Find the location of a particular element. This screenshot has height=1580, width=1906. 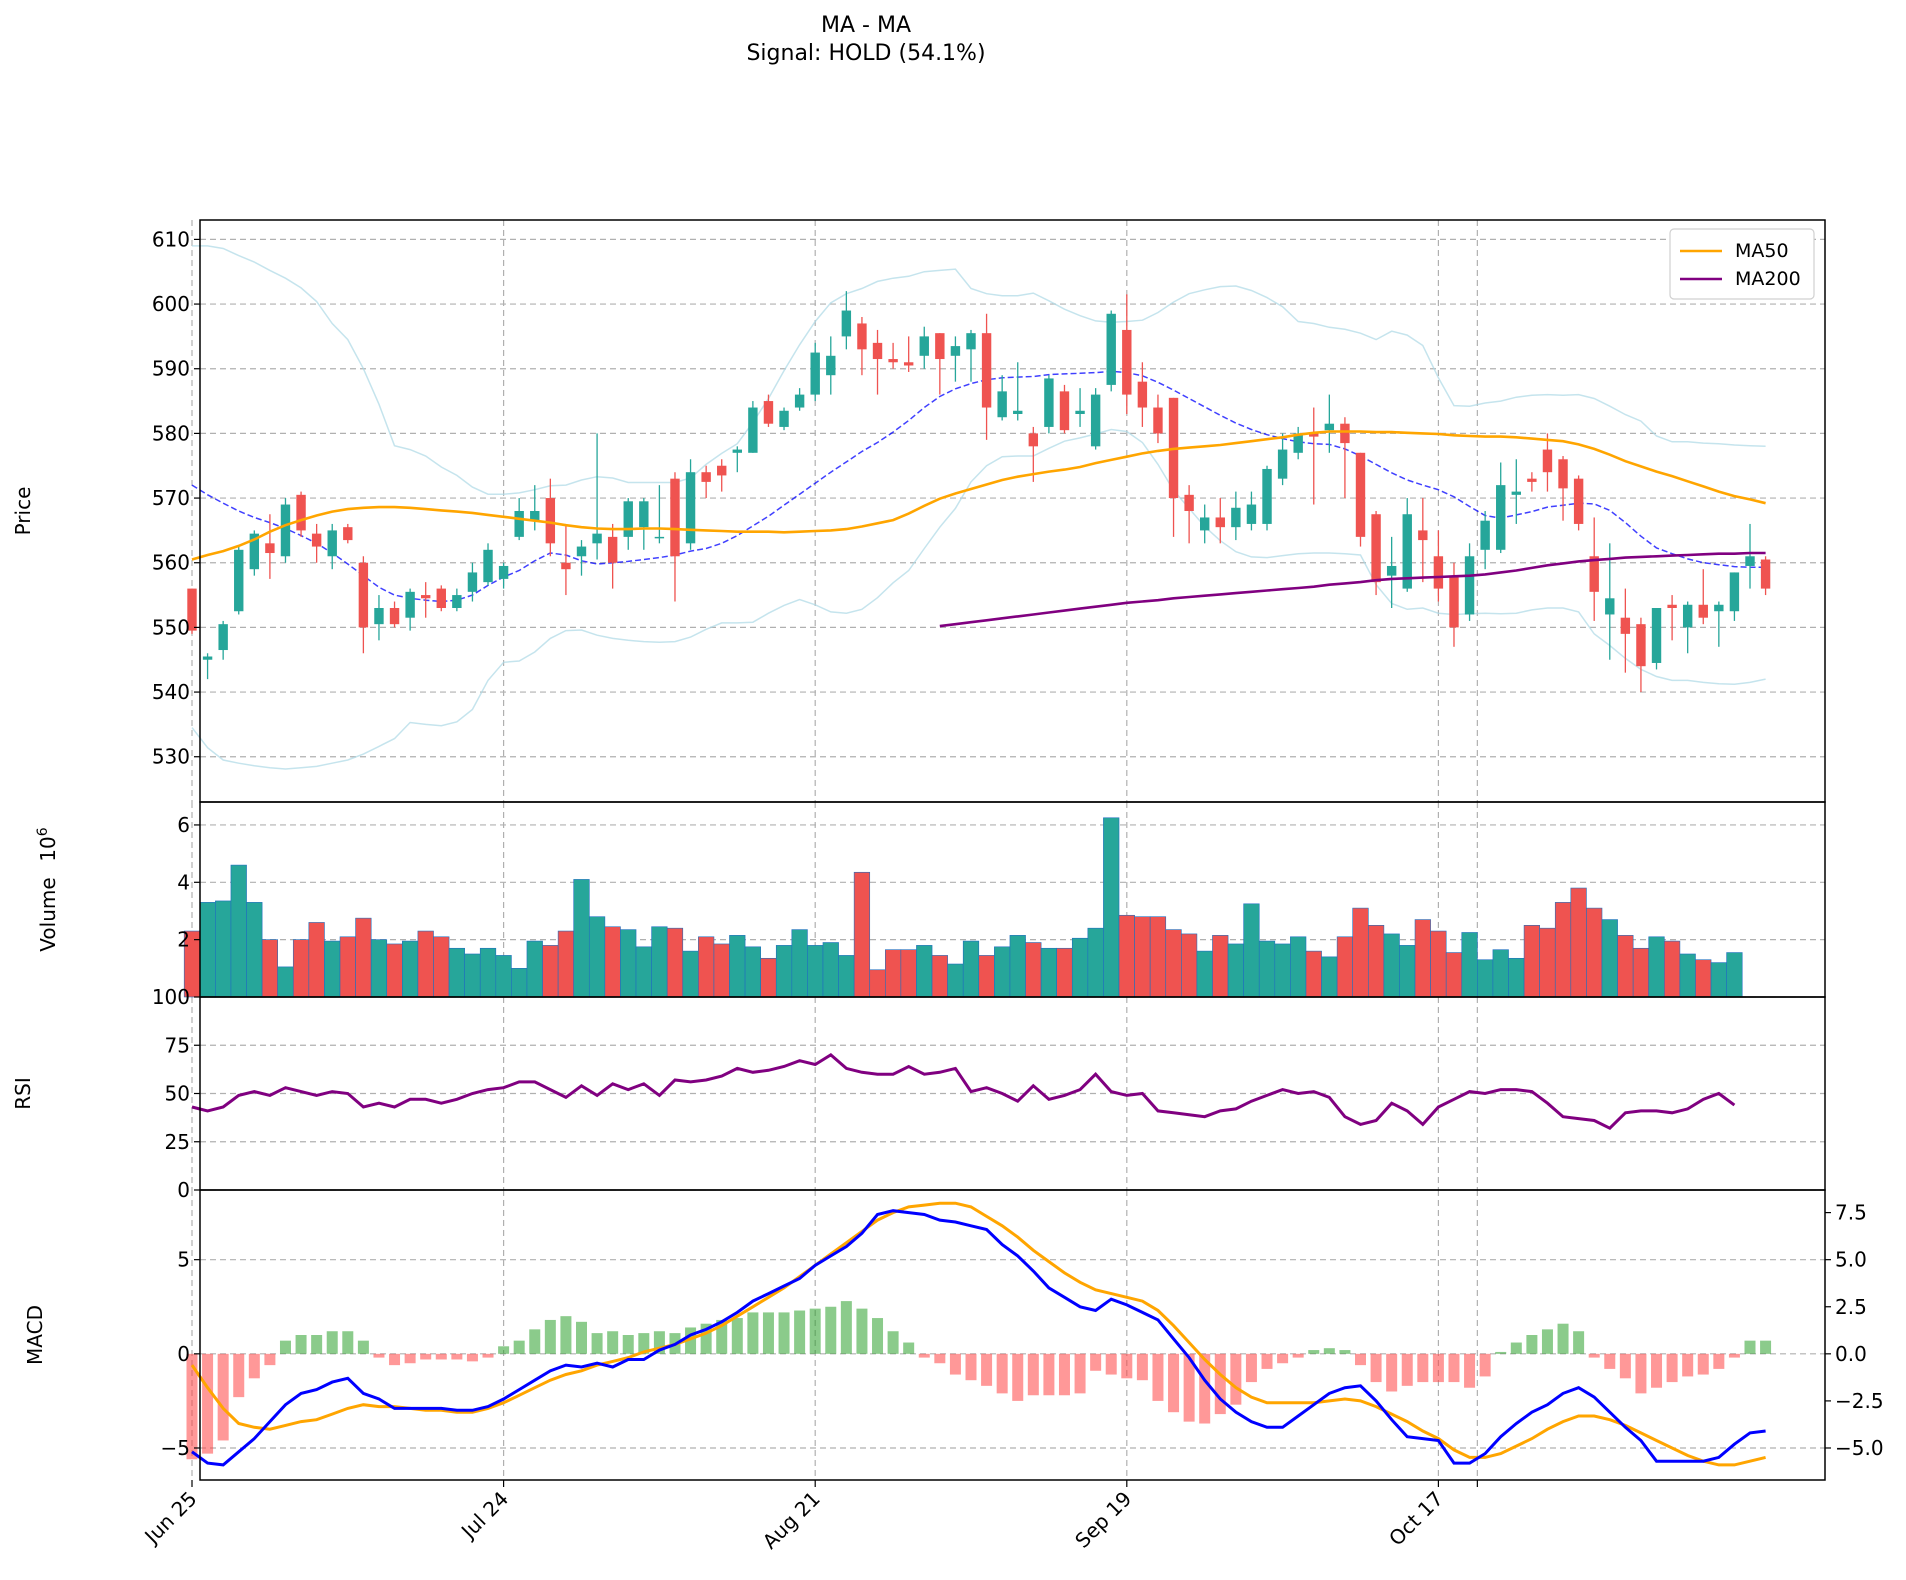

rsi-panel is located at coordinates (963, 1092).